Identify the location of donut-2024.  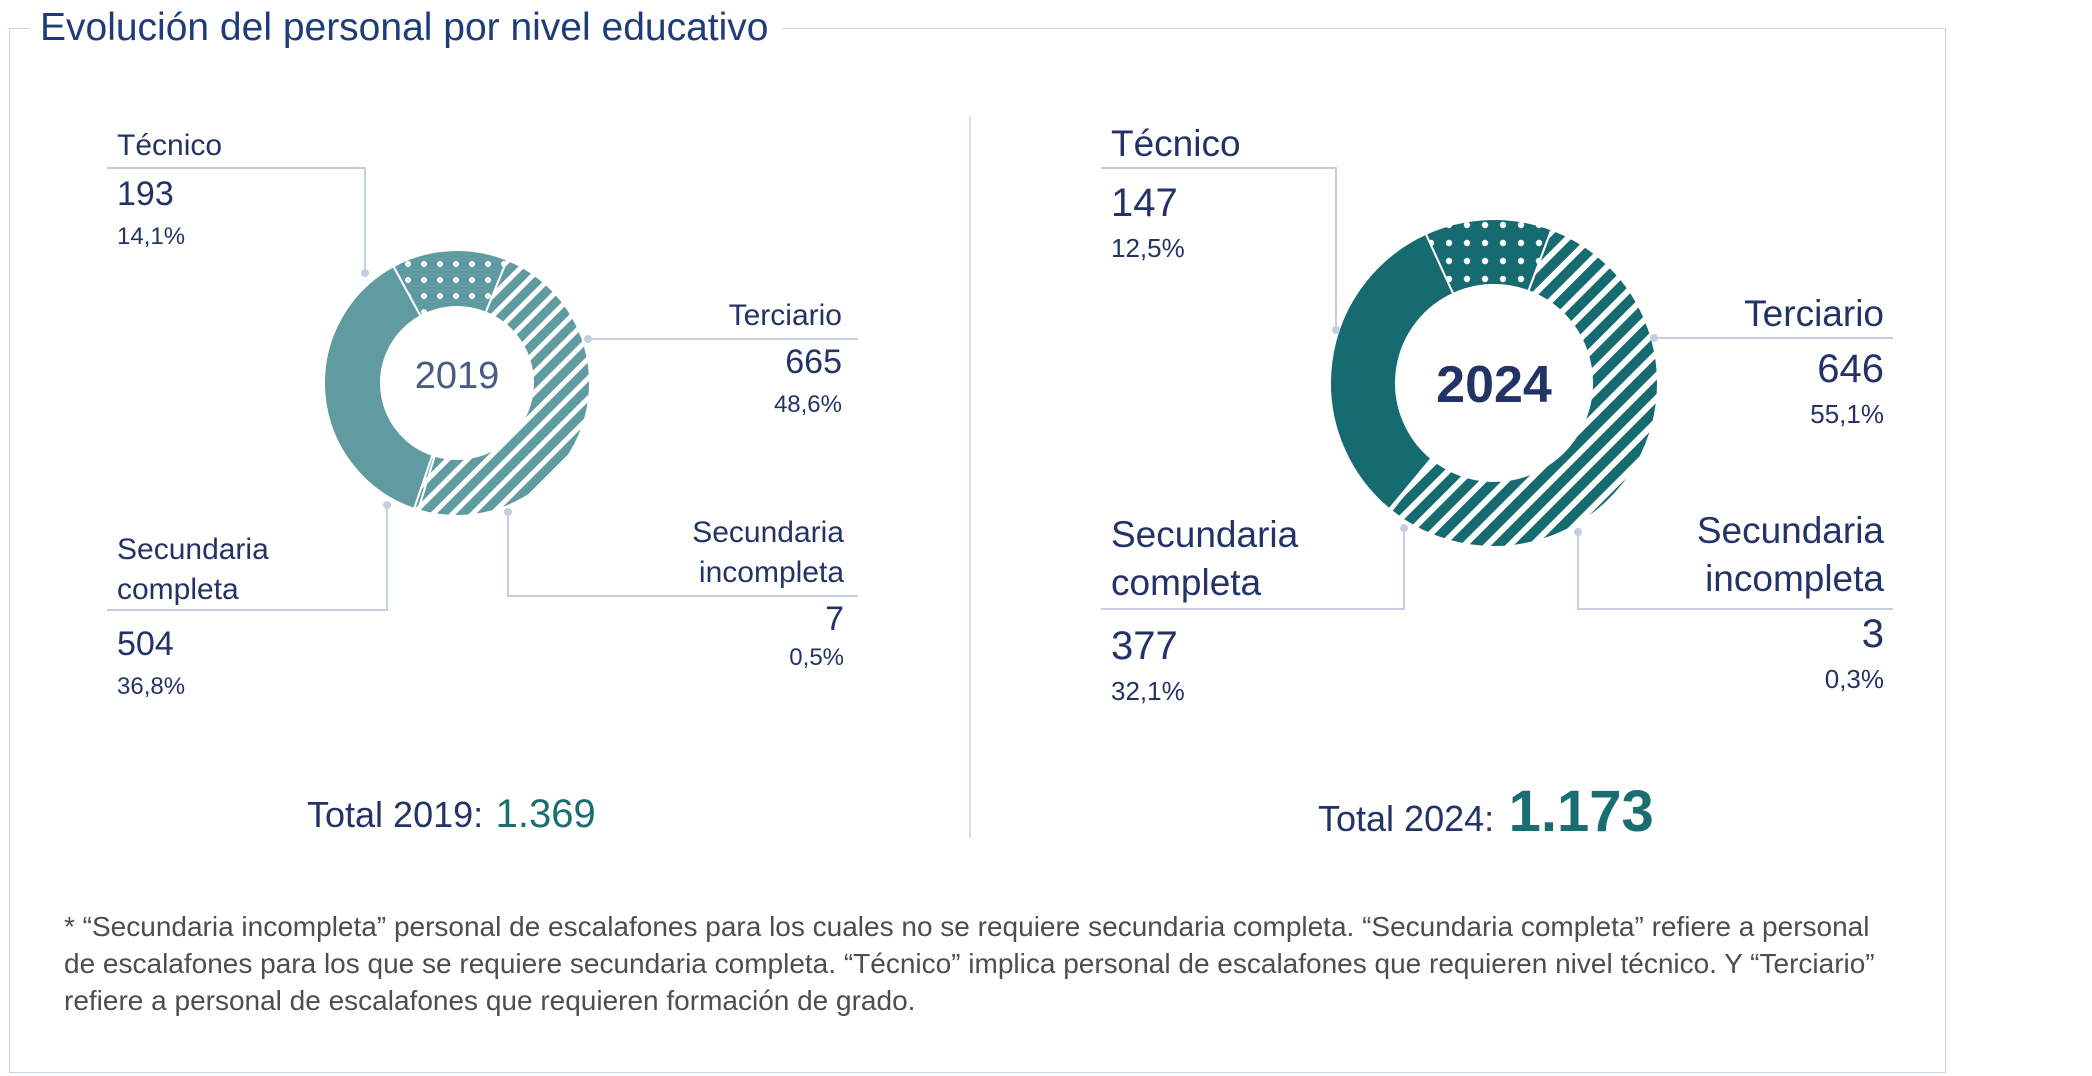
(1494, 383).